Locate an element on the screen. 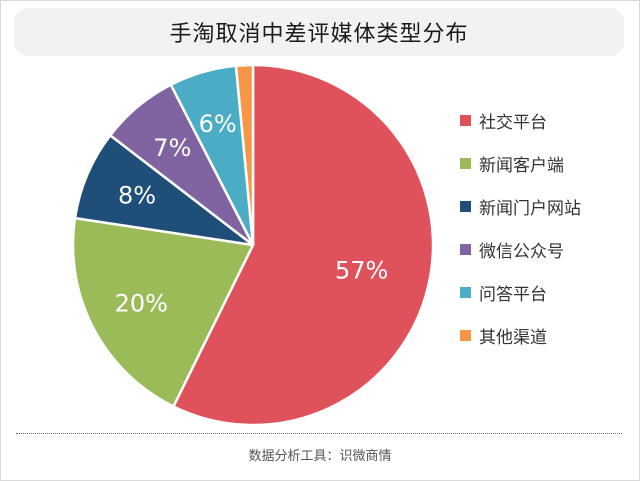 The image size is (640, 481). pie-slice-label-3: 7% is located at coordinates (172, 148).